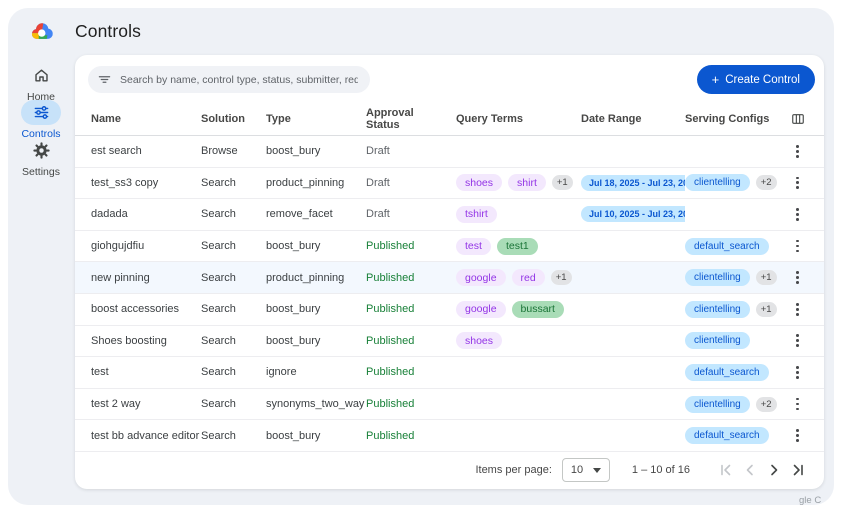 This screenshot has height=514, width=842. I want to click on sidebar-item-settings: Settings, so click(41, 158).